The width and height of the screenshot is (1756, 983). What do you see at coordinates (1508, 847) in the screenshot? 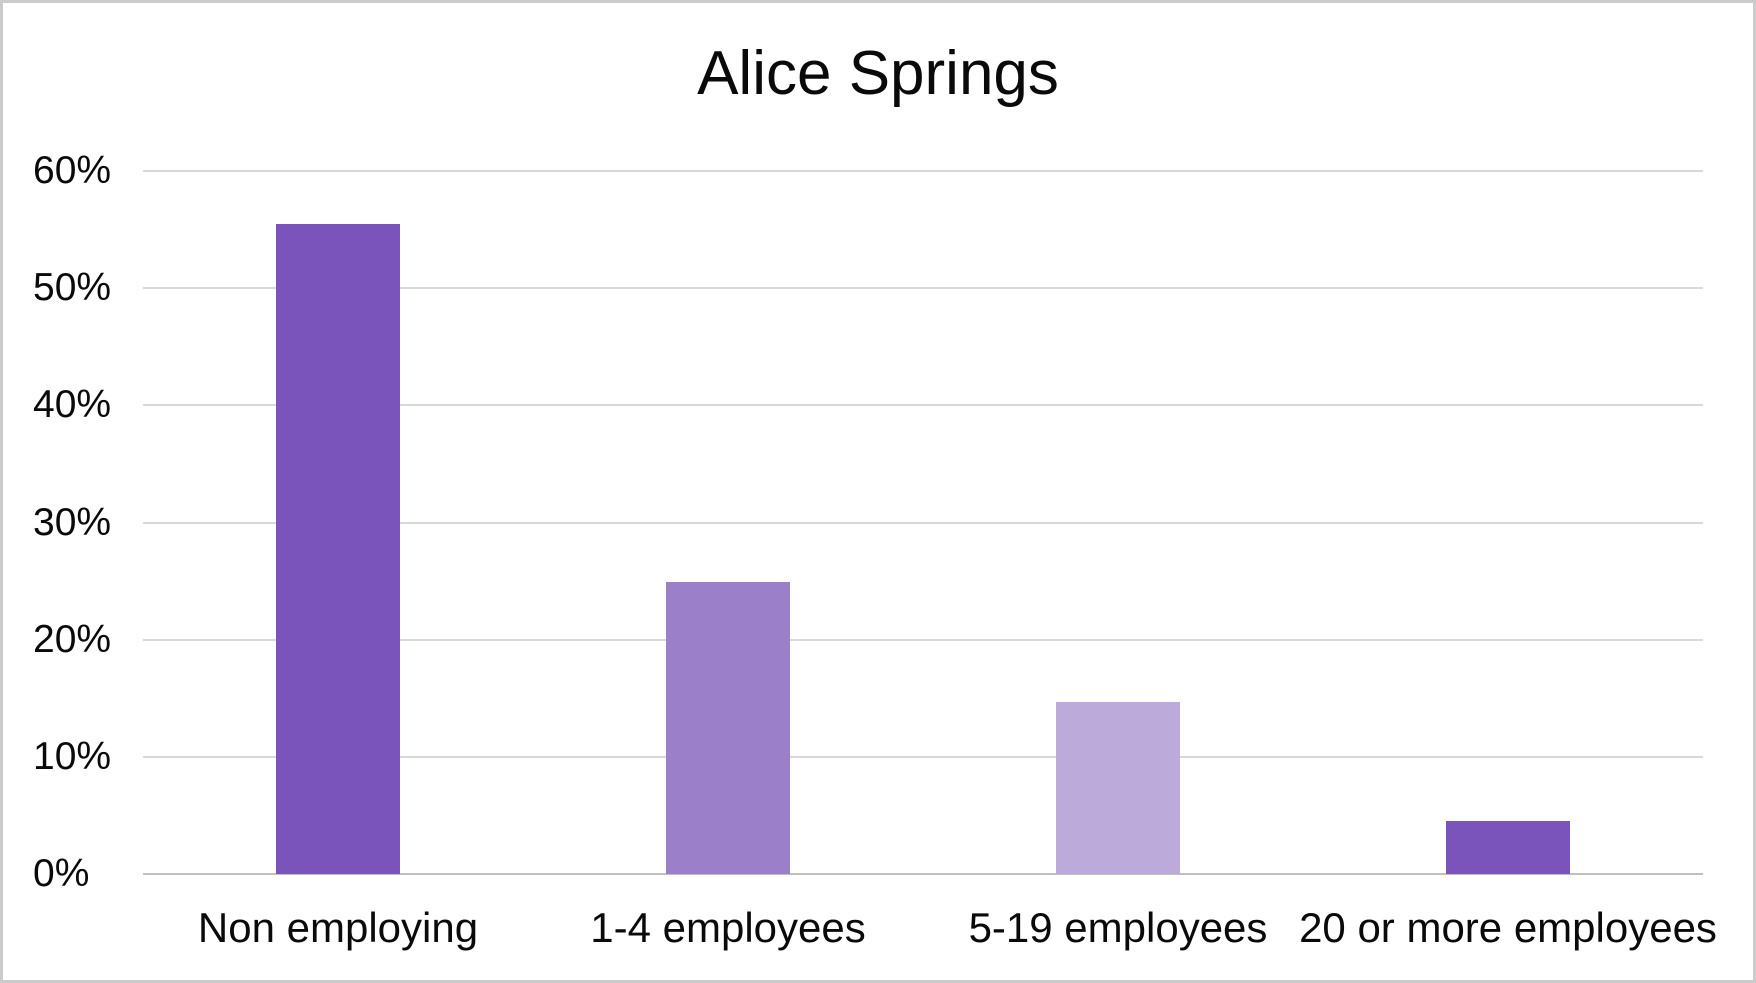
I see `bar-20-or-more-employees` at bounding box center [1508, 847].